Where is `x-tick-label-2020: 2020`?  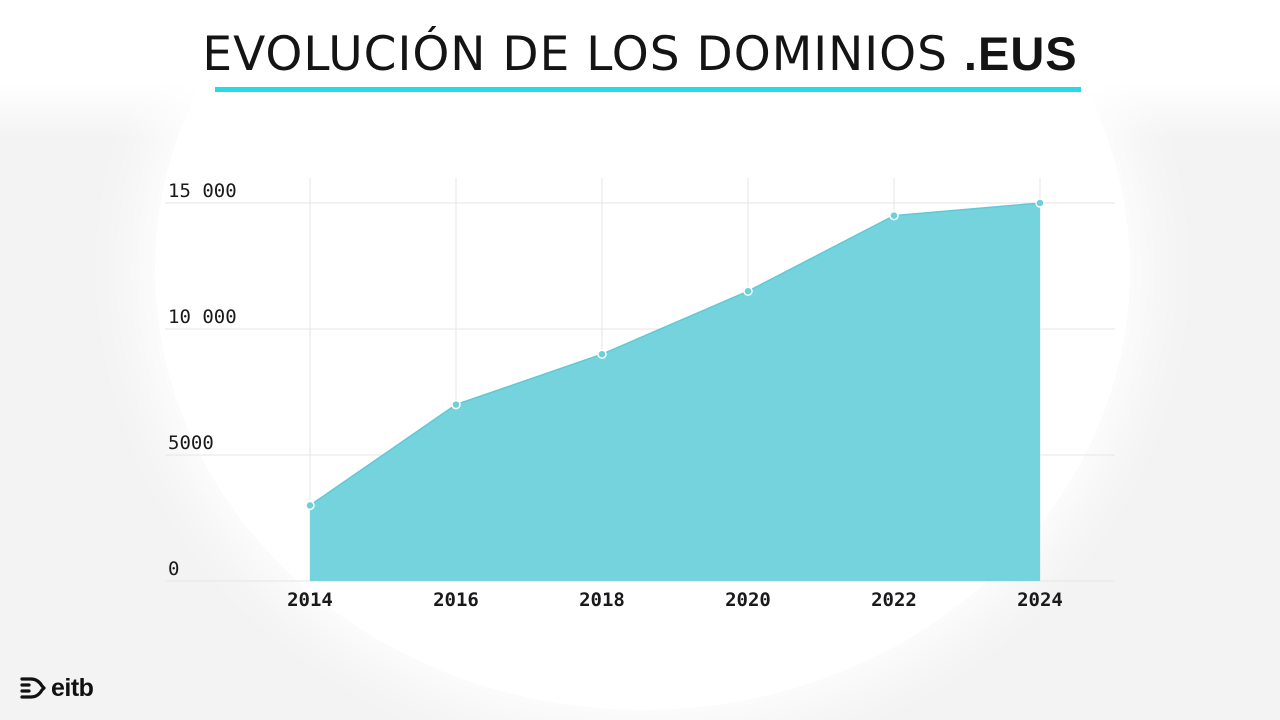
x-tick-label-2020: 2020 is located at coordinates (748, 600).